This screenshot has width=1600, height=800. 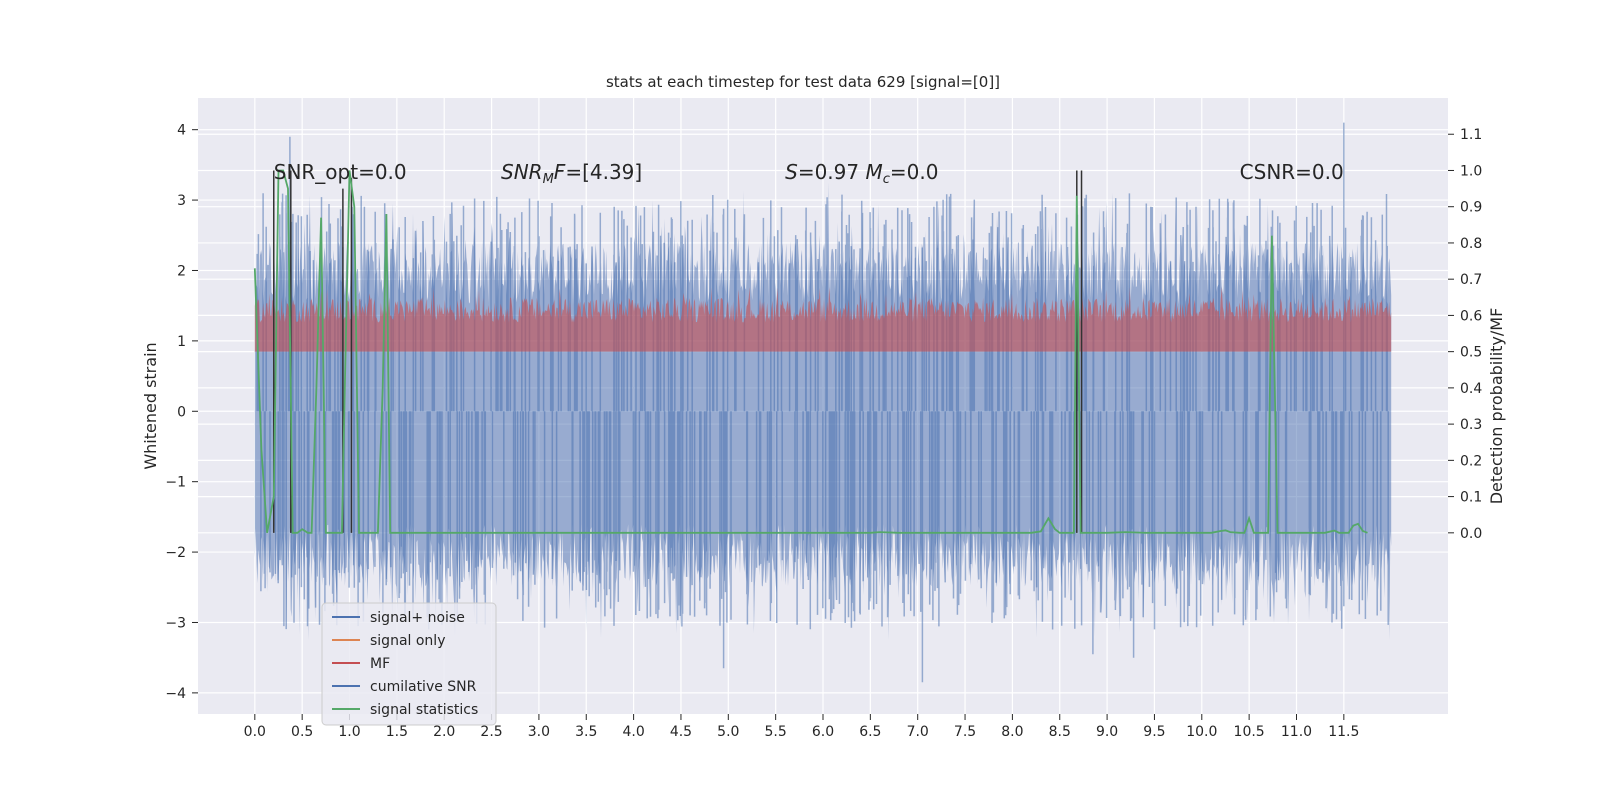 I want to click on y-axis-ticks: −4 −3 −2 −1 0 1 2 3 4, so click(x=181, y=412).